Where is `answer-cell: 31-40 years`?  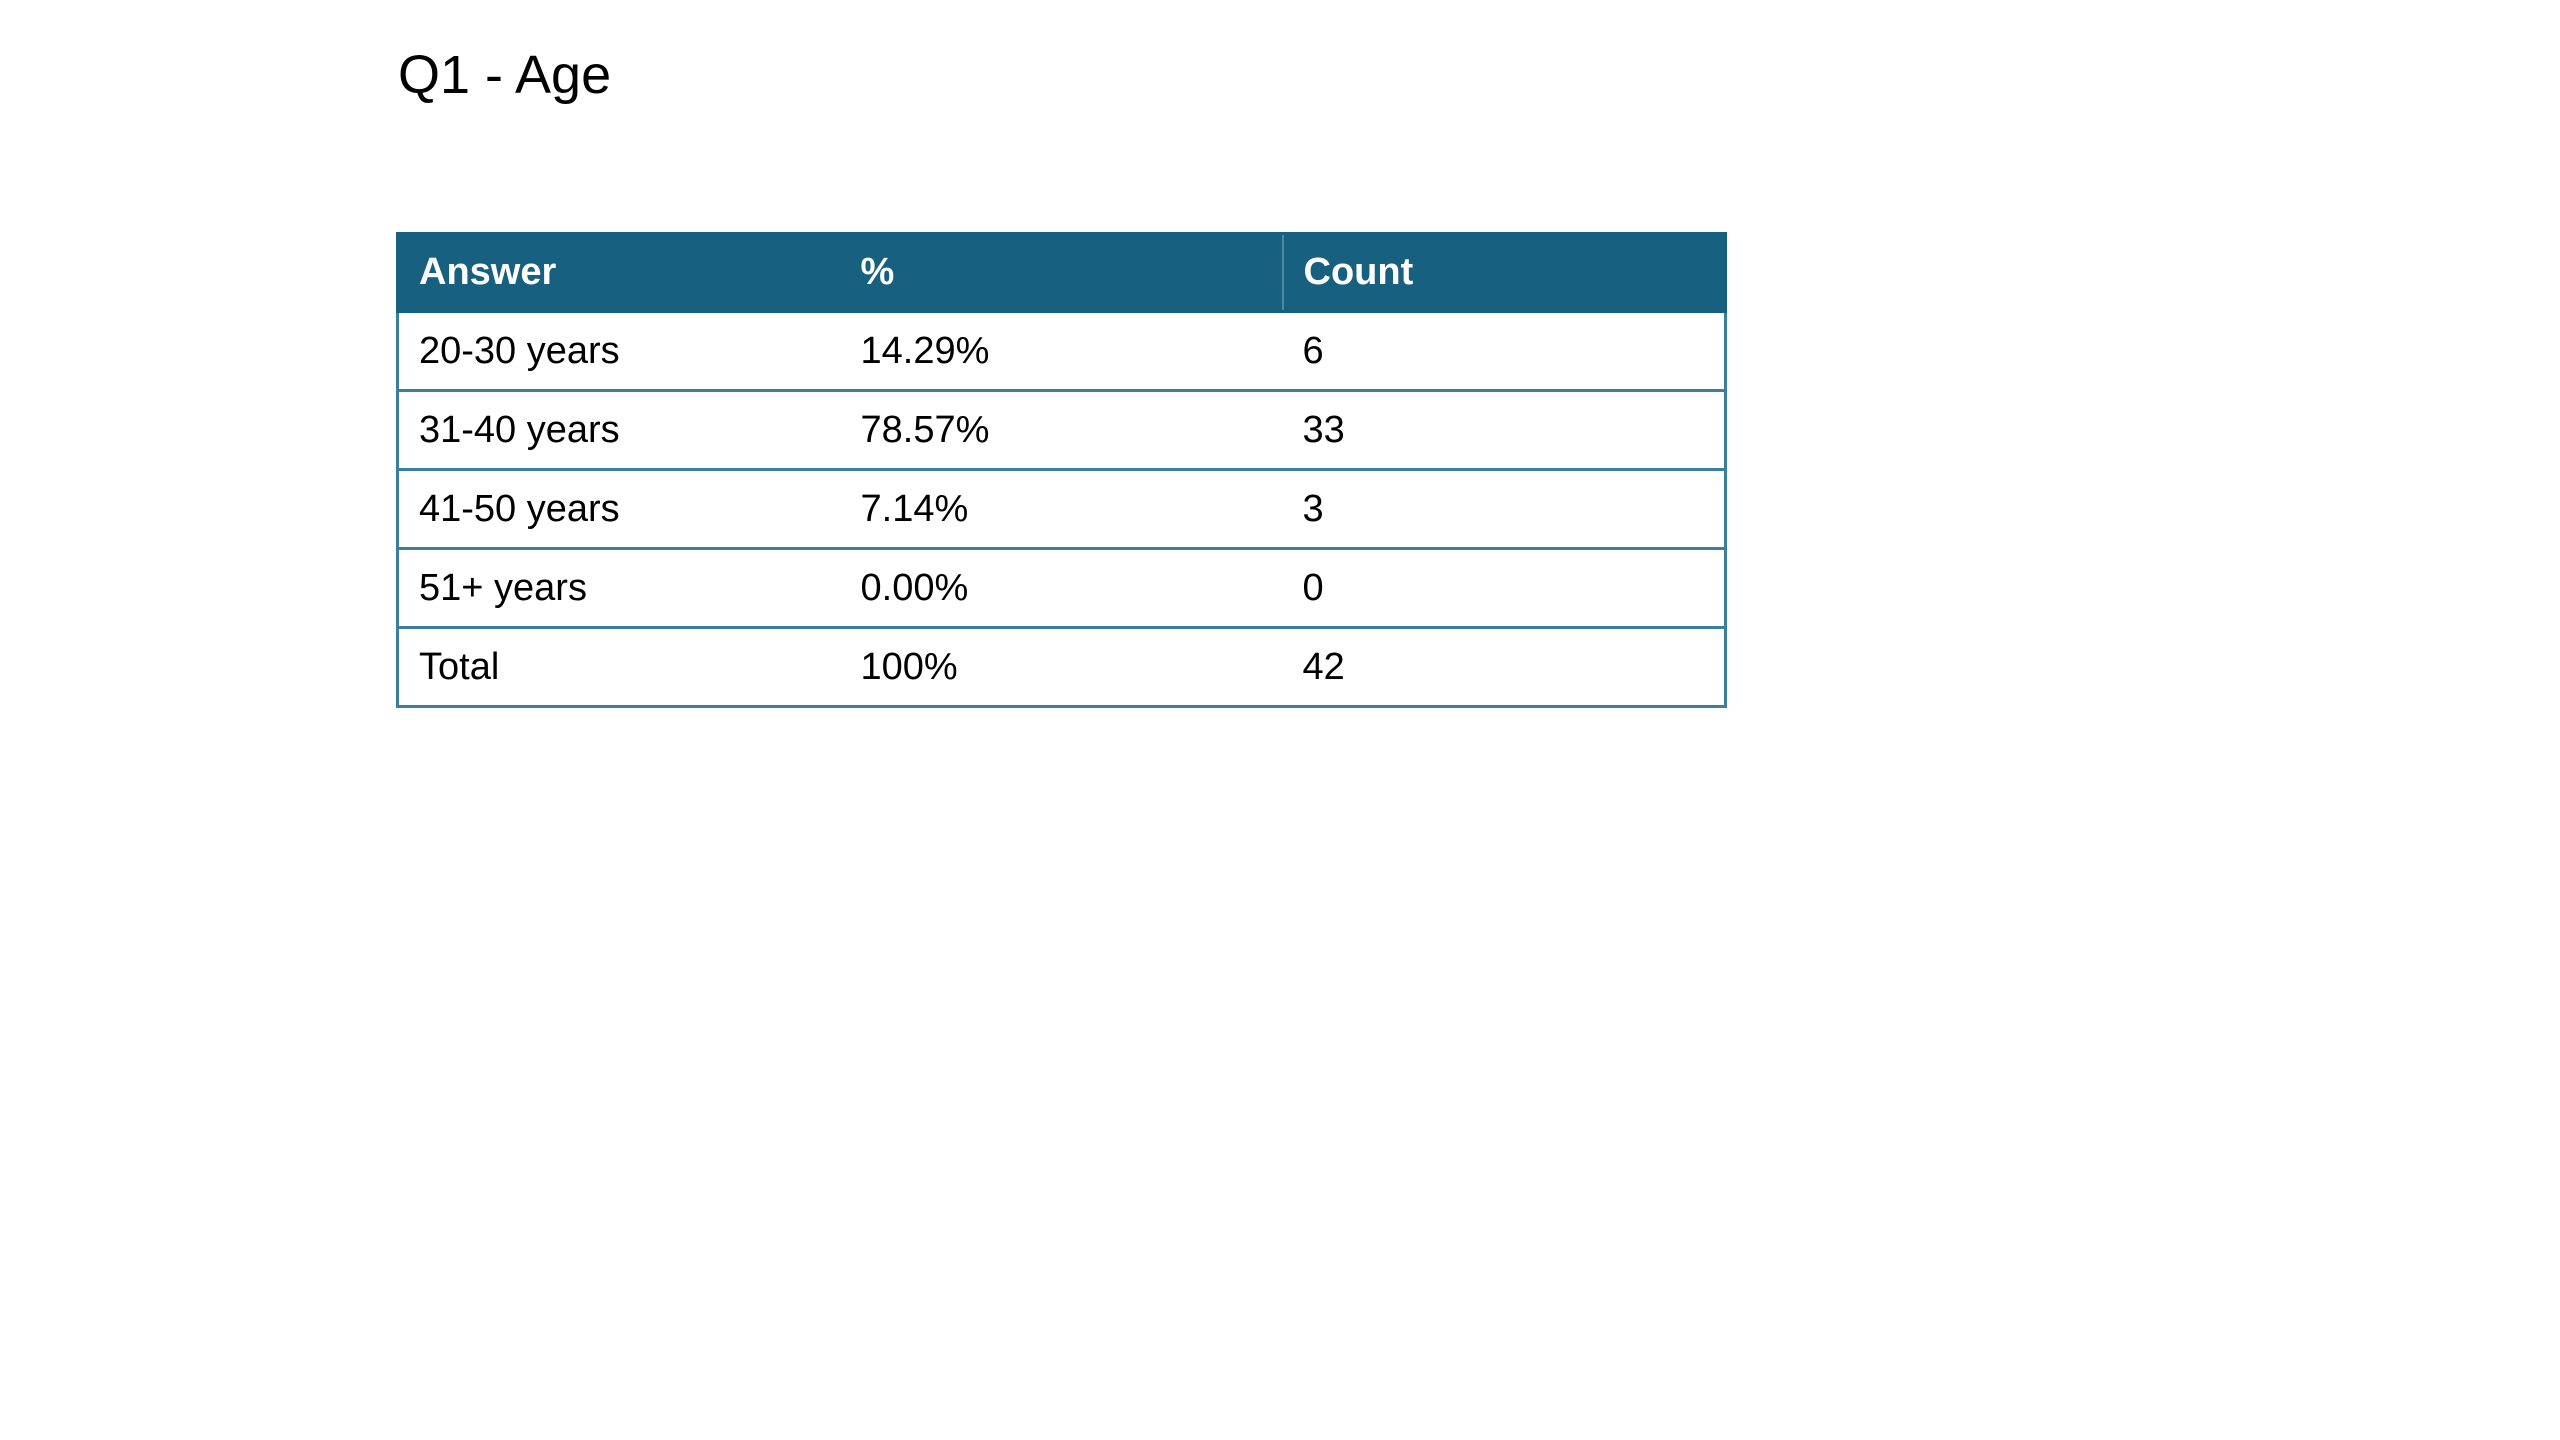
answer-cell: 31-40 years is located at coordinates (618, 430).